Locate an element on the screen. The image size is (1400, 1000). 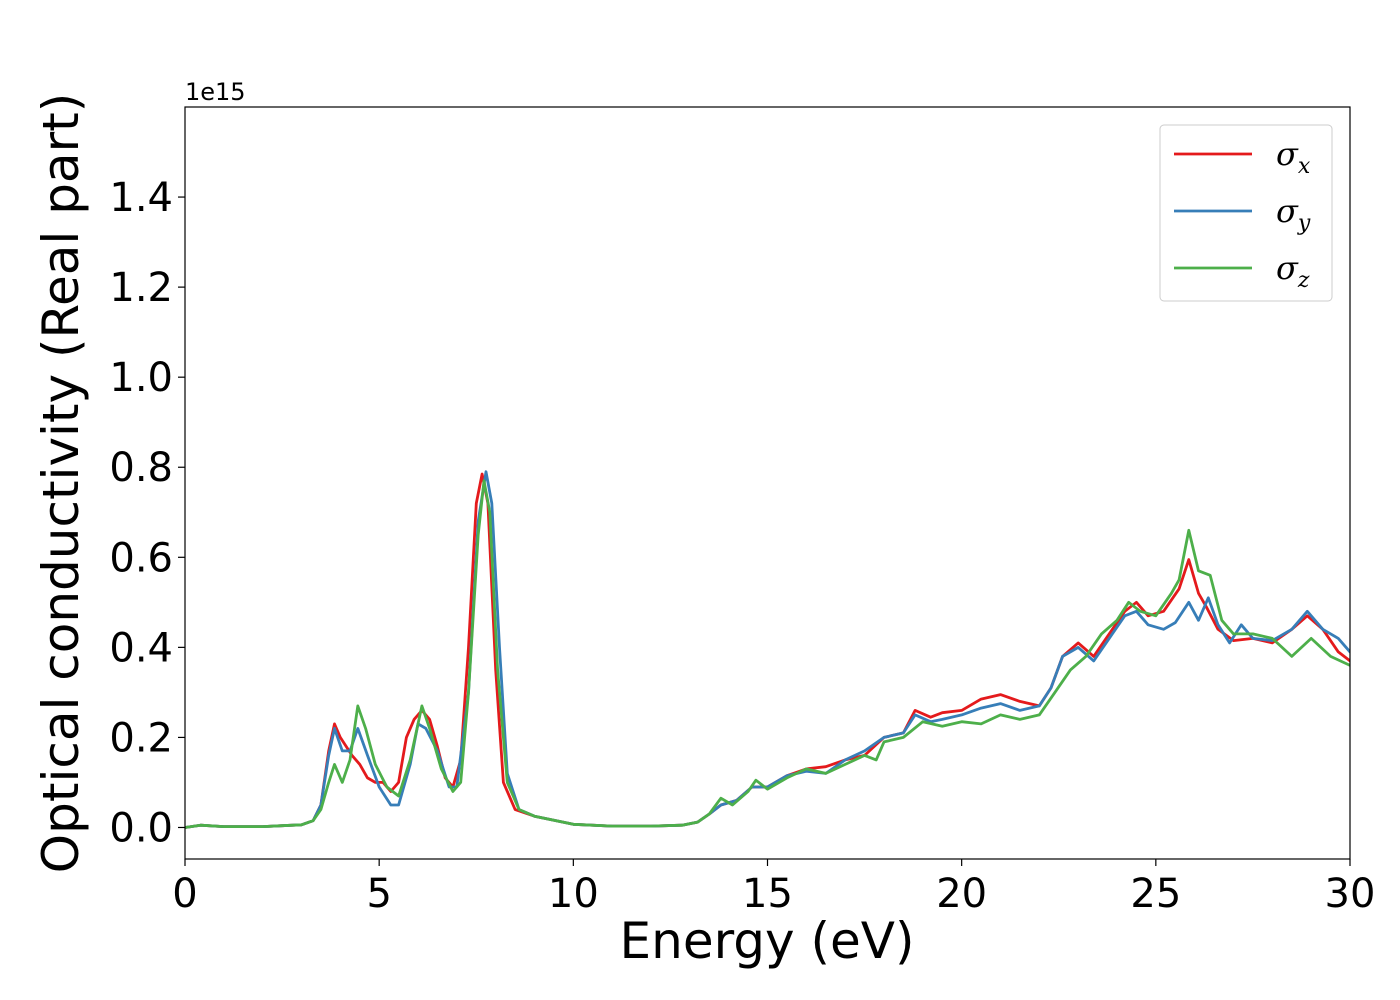
x-tick-label: 0 is located at coordinates (184, 894).